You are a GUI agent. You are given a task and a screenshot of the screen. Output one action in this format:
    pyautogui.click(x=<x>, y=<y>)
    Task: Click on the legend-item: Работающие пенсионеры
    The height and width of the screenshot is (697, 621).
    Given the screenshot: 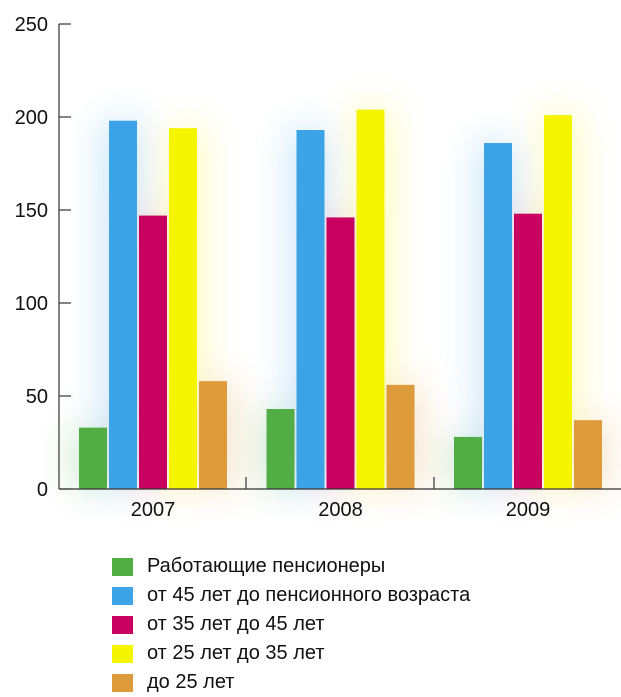 What is the action you would take?
    pyautogui.click(x=291, y=566)
    